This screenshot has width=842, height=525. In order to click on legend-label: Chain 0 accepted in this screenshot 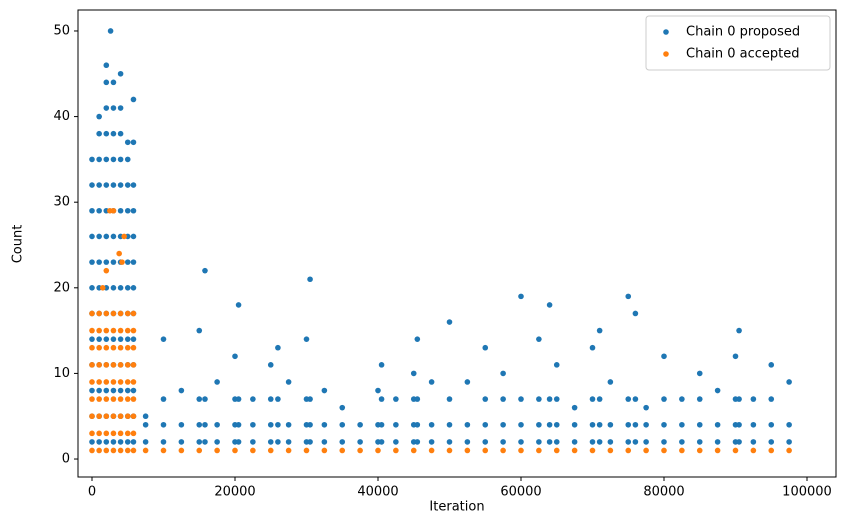, I will do `click(743, 54)`.